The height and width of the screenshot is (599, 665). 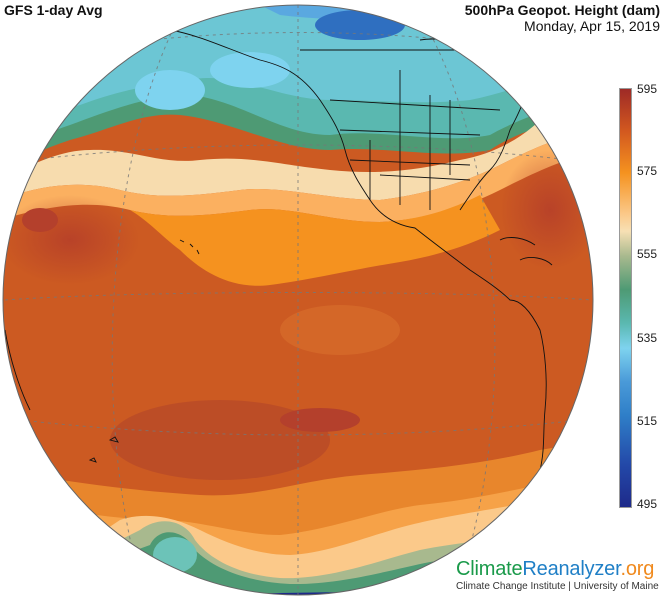 I want to click on colorbar-tick-575: 575, so click(x=647, y=171).